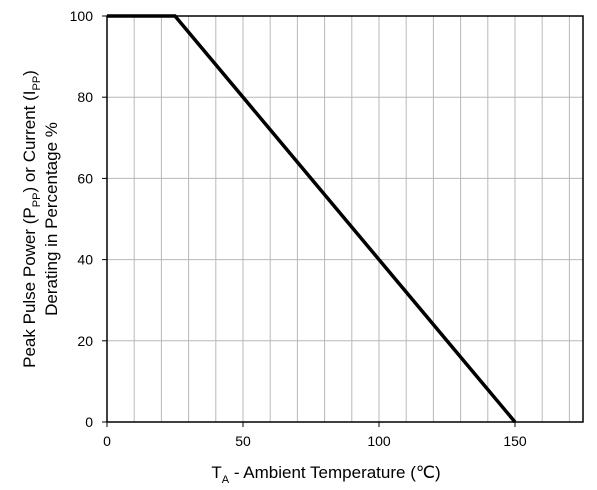  I want to click on y-label-line1-sub1: PP, so click(37, 200).